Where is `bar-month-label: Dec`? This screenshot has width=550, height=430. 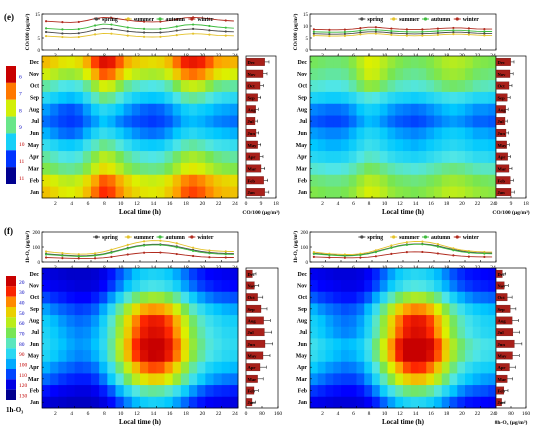 bar-month-label: Dec is located at coordinates (251, 62).